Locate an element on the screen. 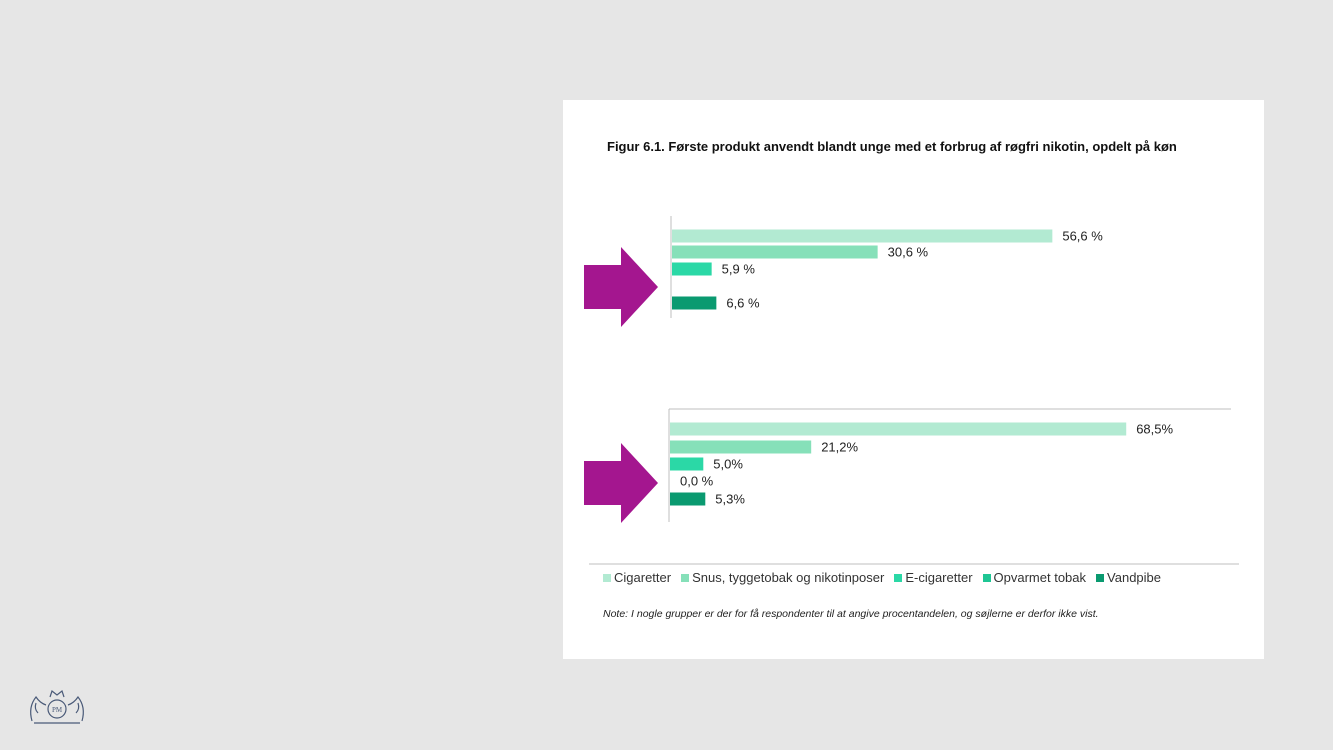 The height and width of the screenshot is (750, 1333). legend-item: Snus, tyggetobak og nikotinposer is located at coordinates (782, 577).